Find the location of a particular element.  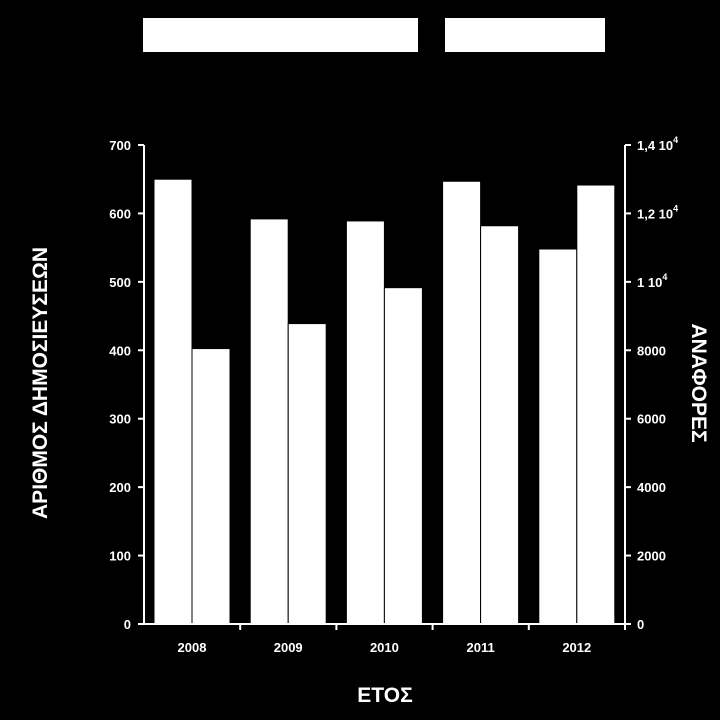

y2-tick-label: 1,4 104 is located at coordinates (657, 144).